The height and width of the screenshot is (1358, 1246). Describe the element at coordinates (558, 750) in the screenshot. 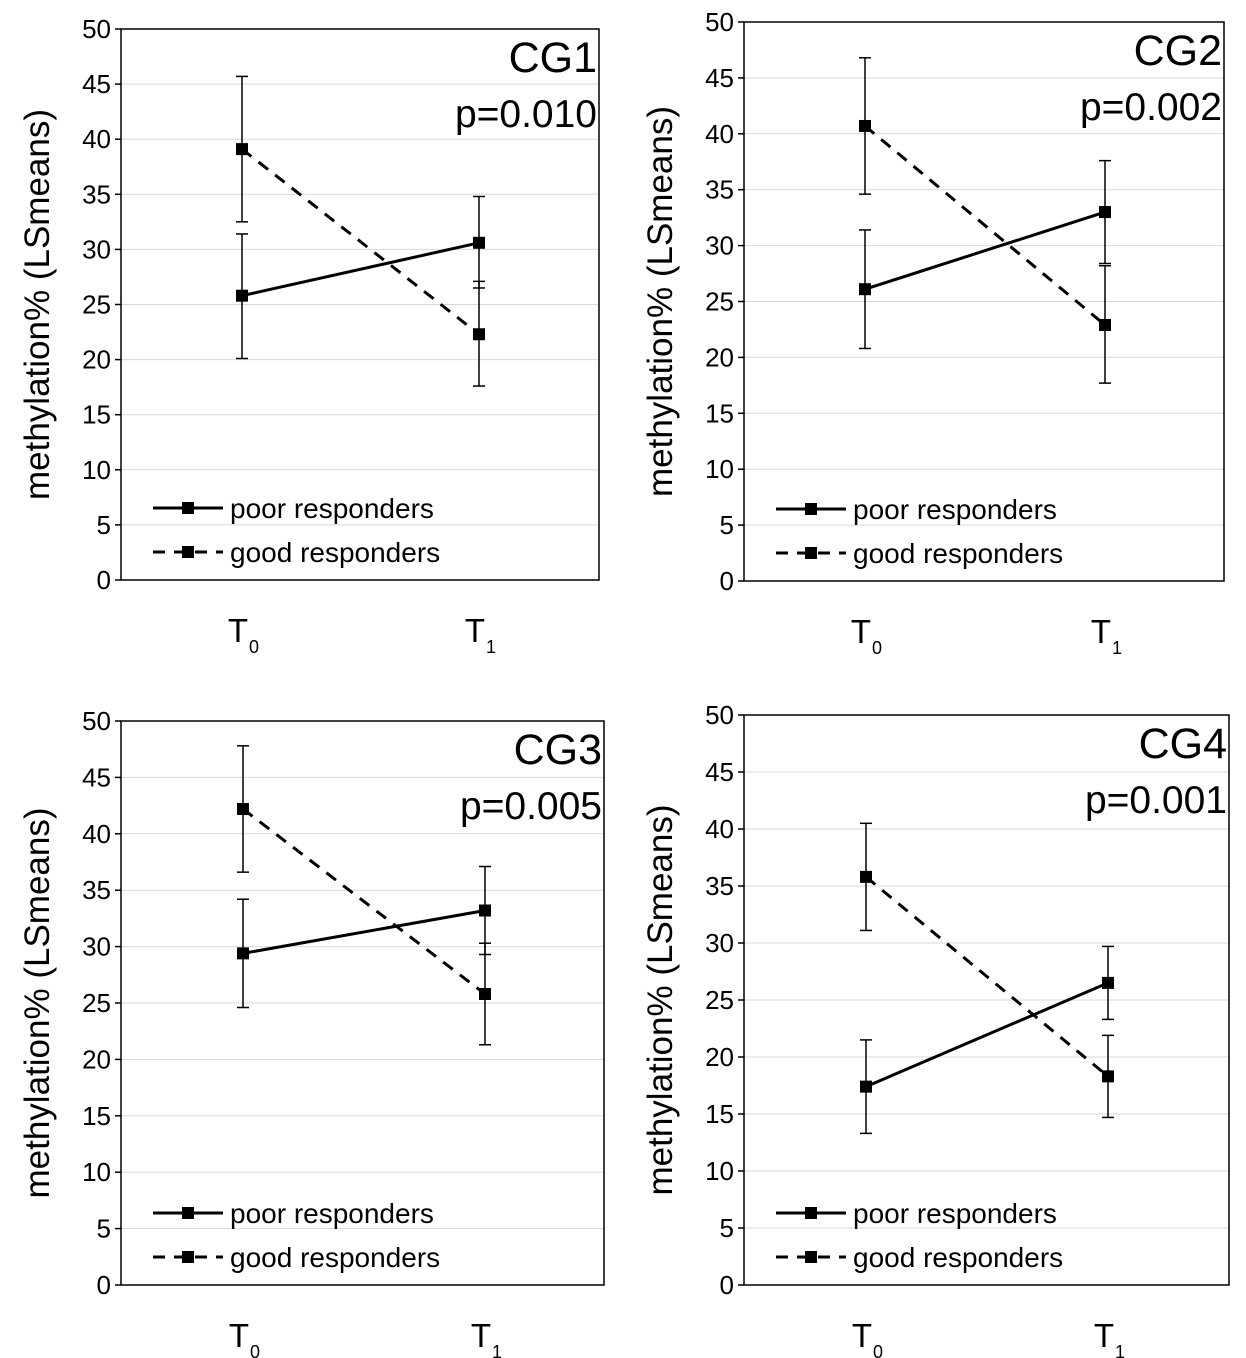

I see `chart-title: CG3` at that location.